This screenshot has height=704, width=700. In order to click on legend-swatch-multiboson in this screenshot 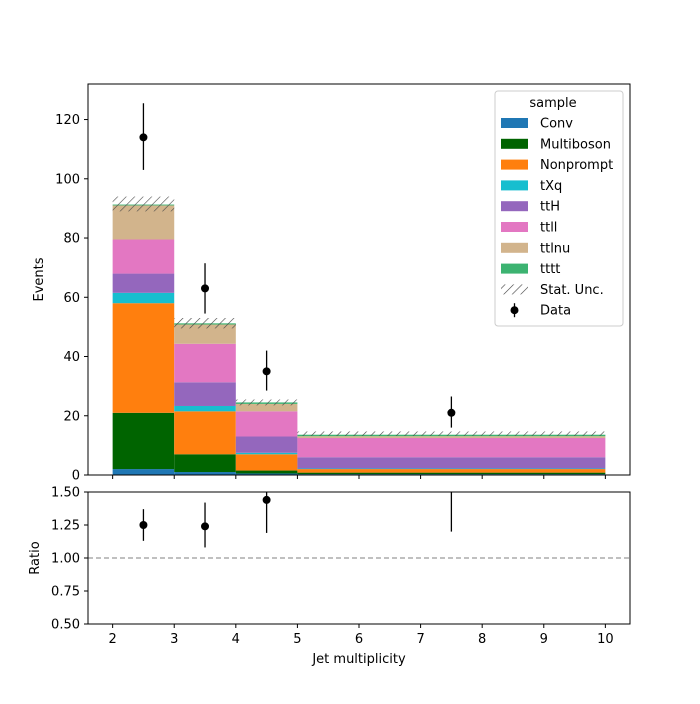, I will do `click(514, 143)`.